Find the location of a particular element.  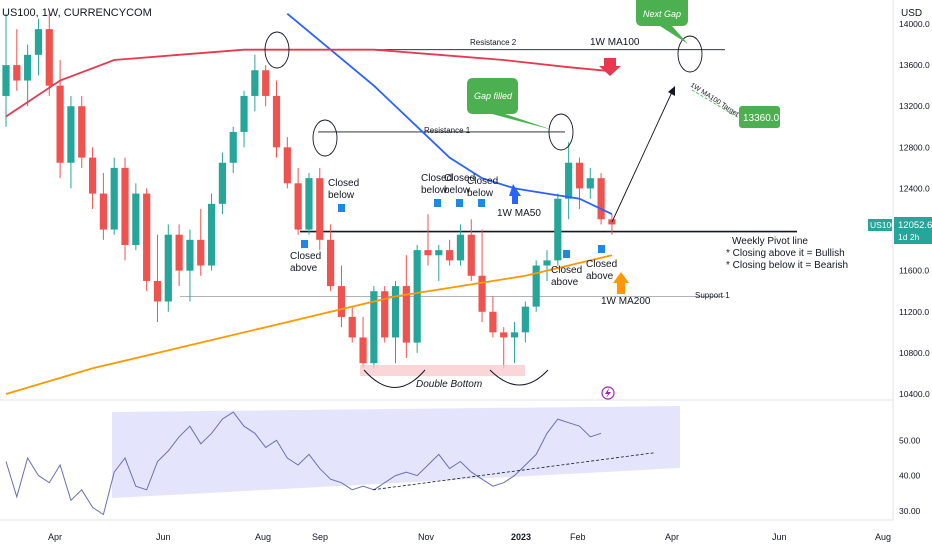

closed-below-2-a: Closed is located at coordinates (436, 178).